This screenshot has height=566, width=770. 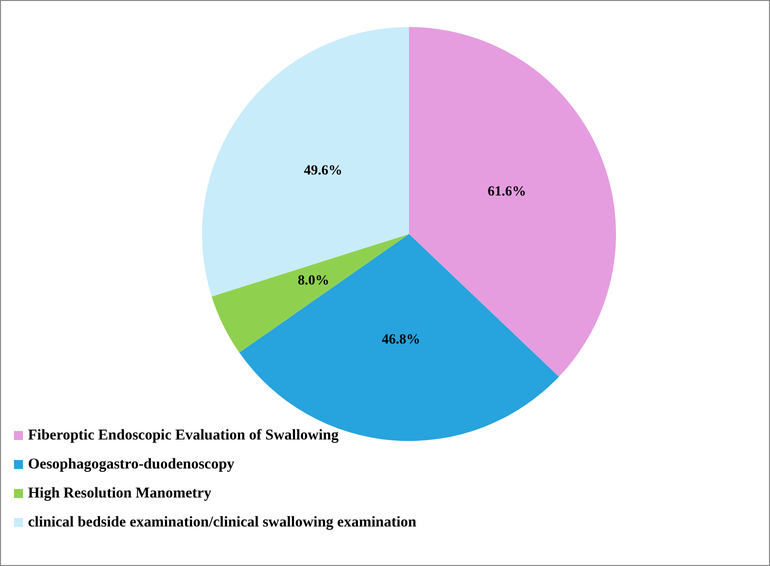 What do you see at coordinates (401, 340) in the screenshot?
I see `data-label: 46.8%` at bounding box center [401, 340].